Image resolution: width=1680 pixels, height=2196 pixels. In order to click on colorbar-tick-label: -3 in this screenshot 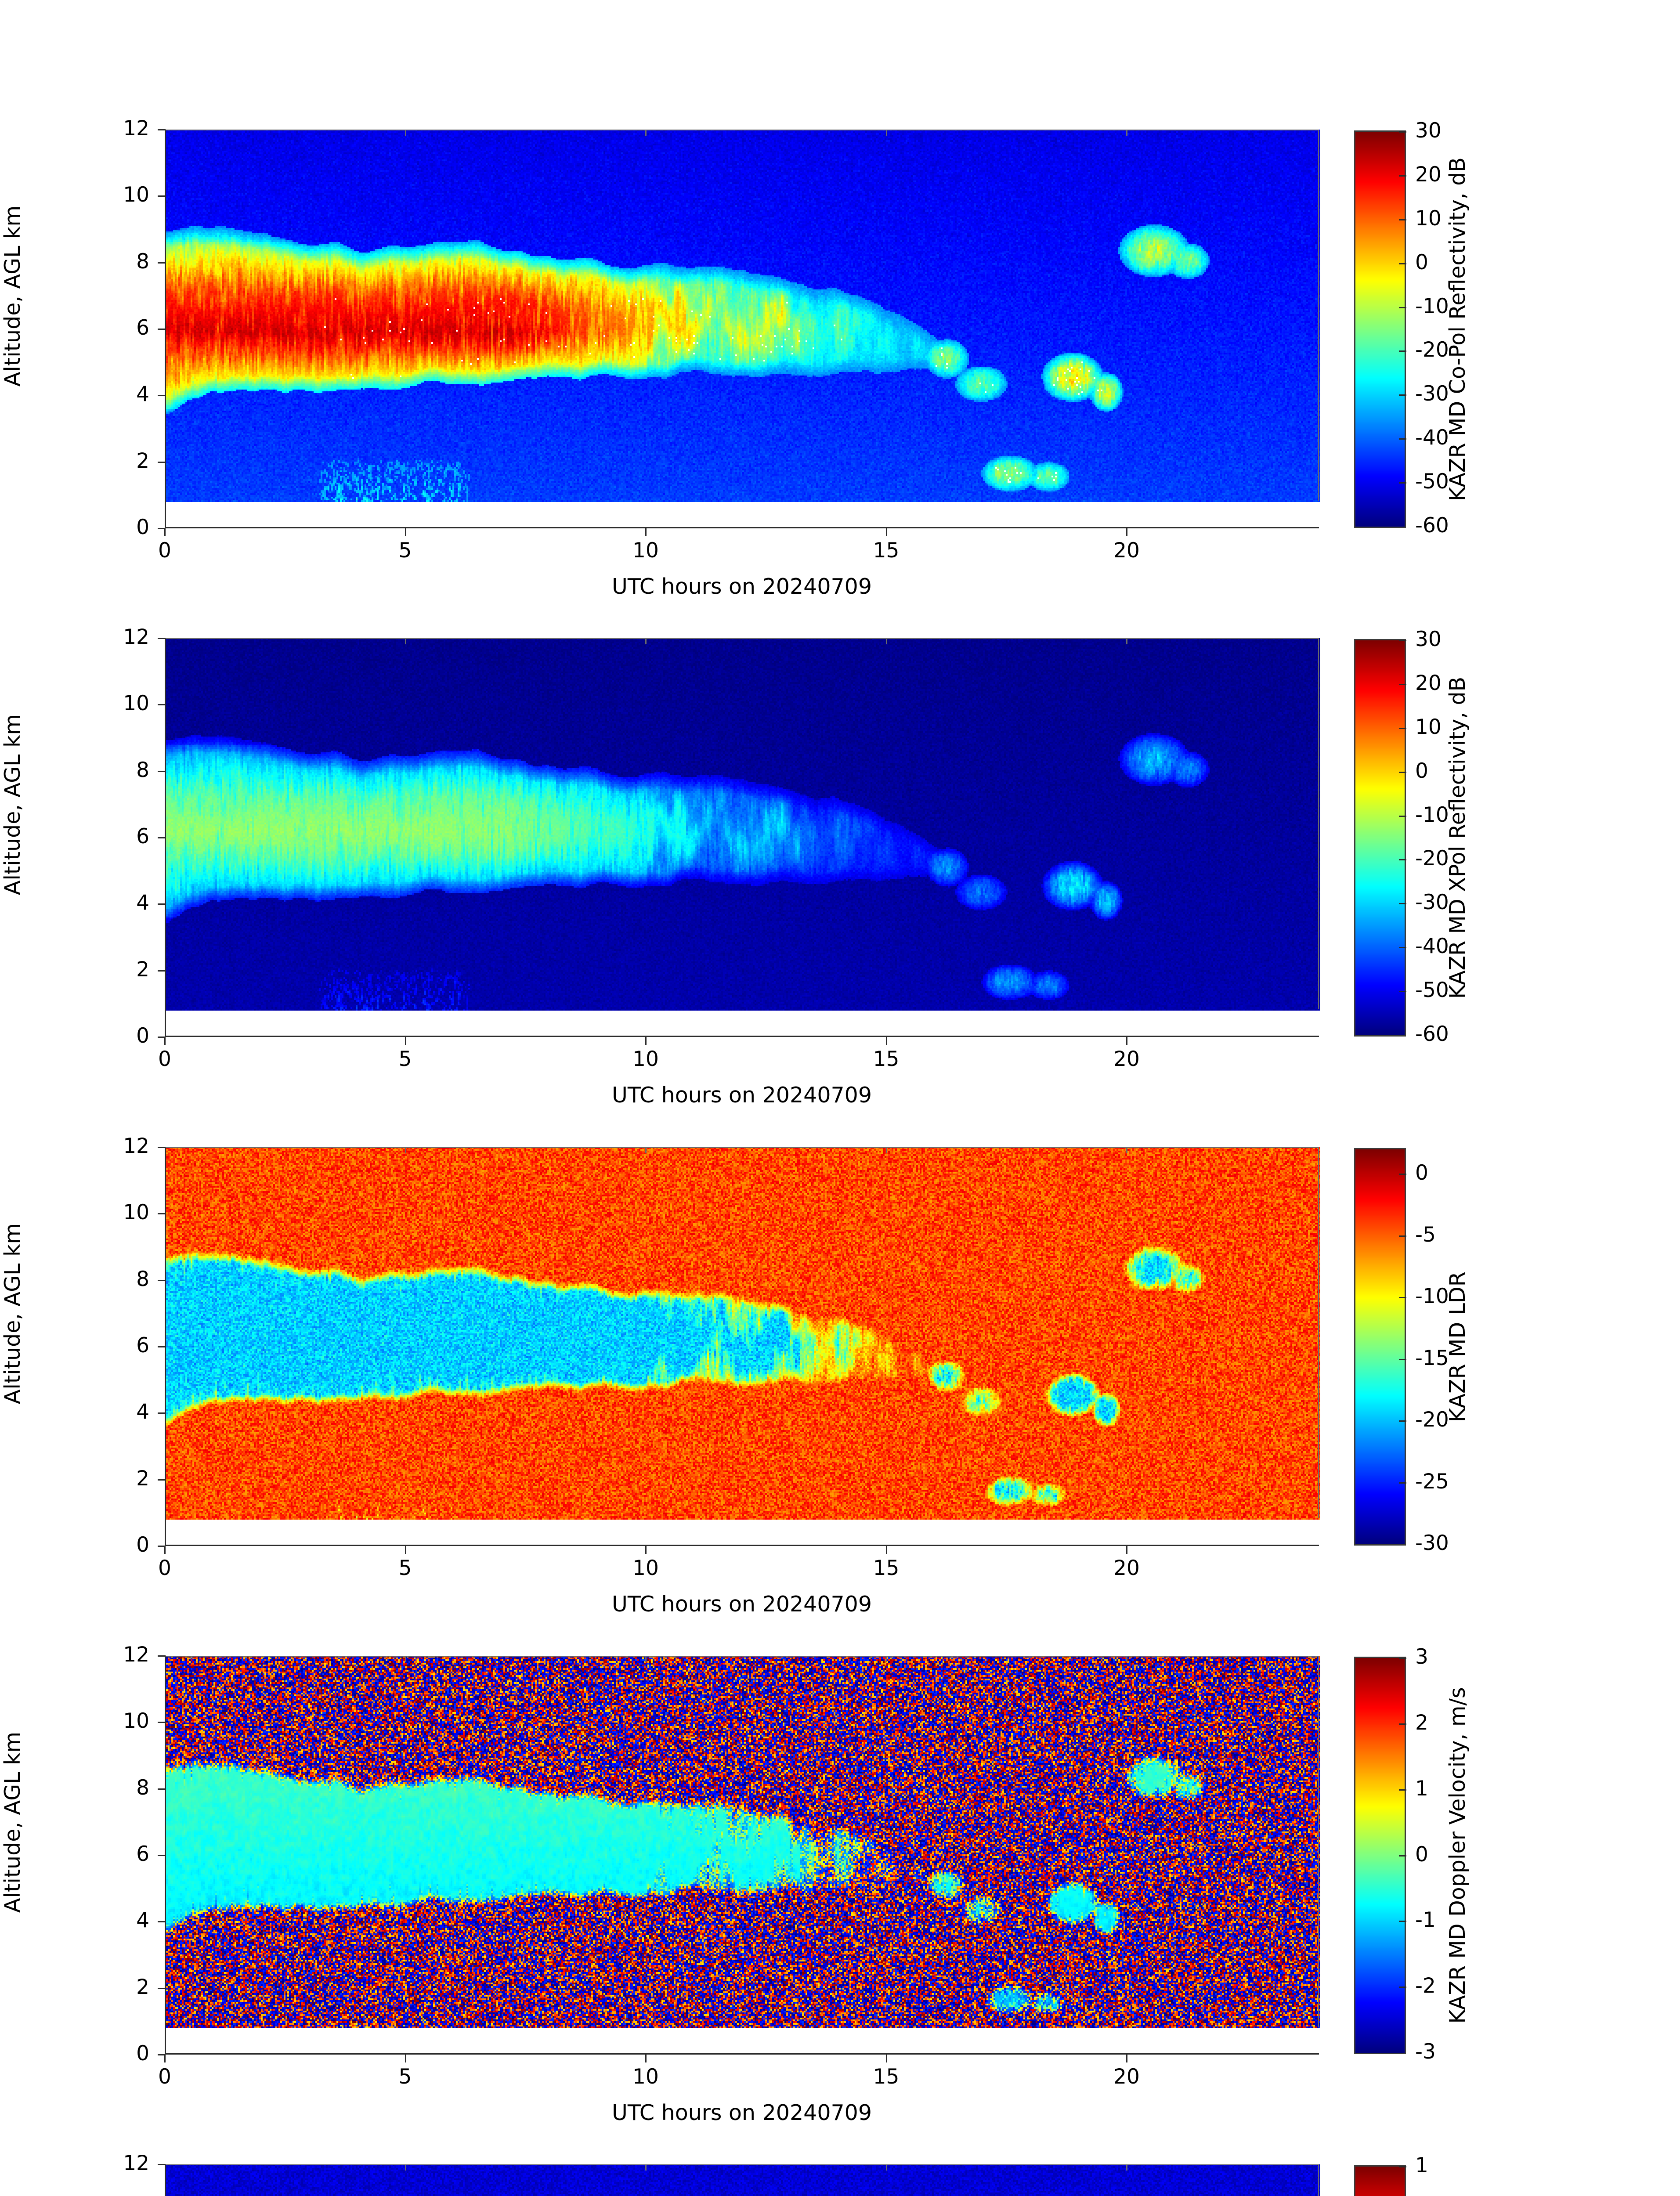, I will do `click(1425, 2052)`.